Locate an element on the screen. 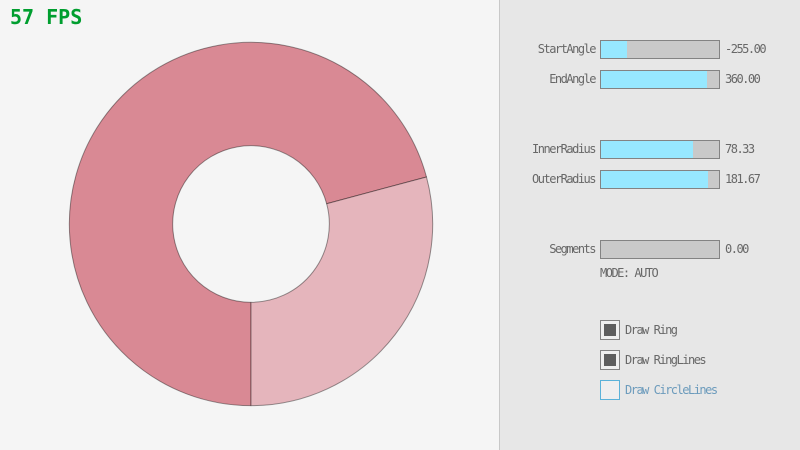 This screenshot has width=800, height=450. segments-mode-label: MODE: AUTO is located at coordinates (629, 273).